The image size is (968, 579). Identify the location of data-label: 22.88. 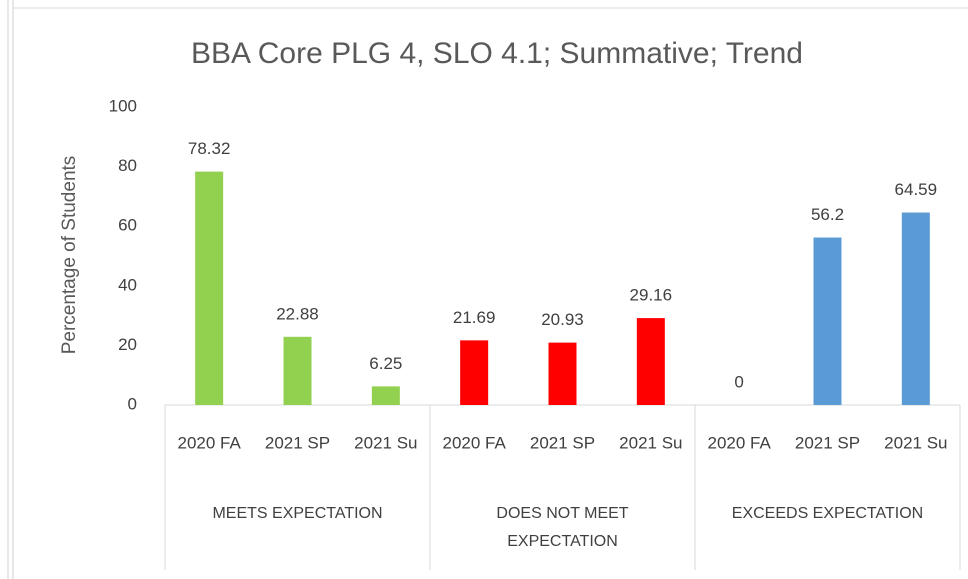
(297, 313).